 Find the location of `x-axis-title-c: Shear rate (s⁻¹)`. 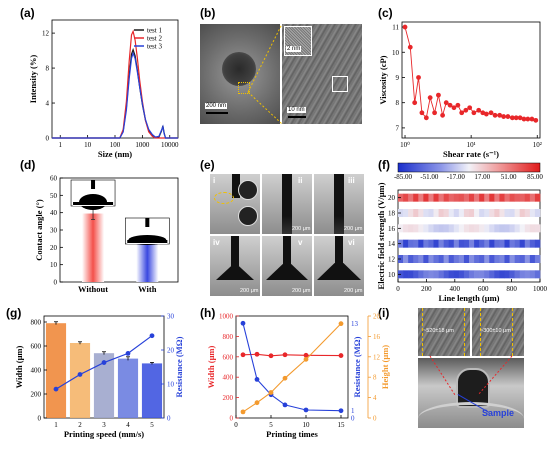

x-axis-title-c: Shear rate (s⁻¹) is located at coordinates (471, 154).